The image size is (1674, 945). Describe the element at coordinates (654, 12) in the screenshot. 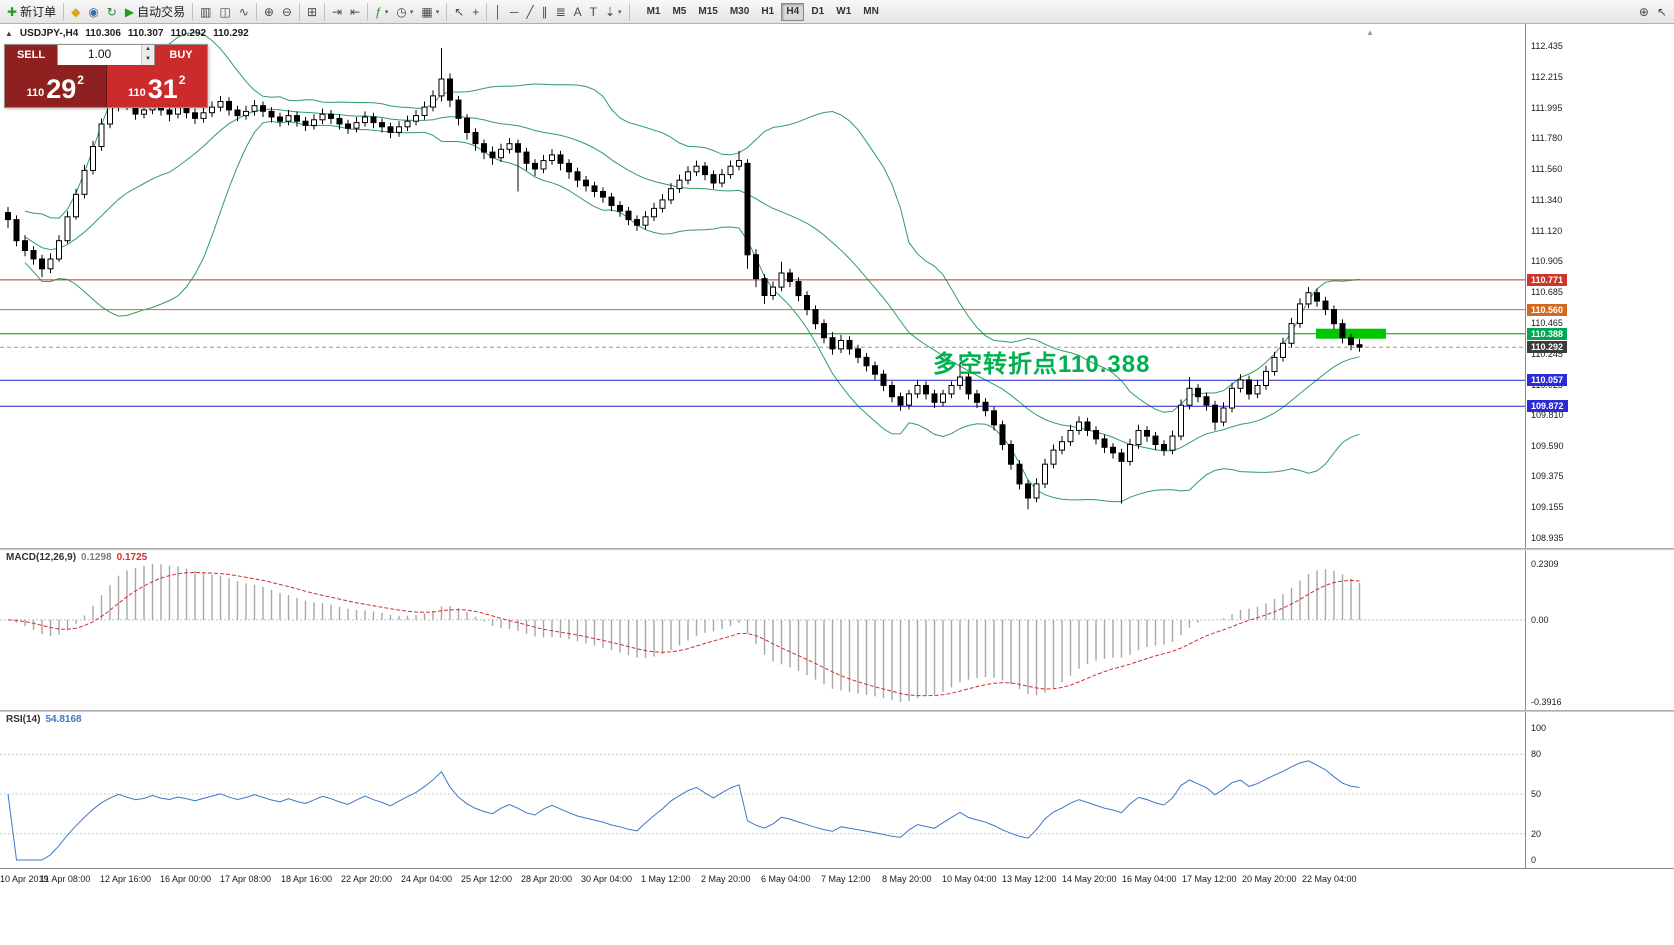

I see `timeframe-m1-button: M1` at that location.